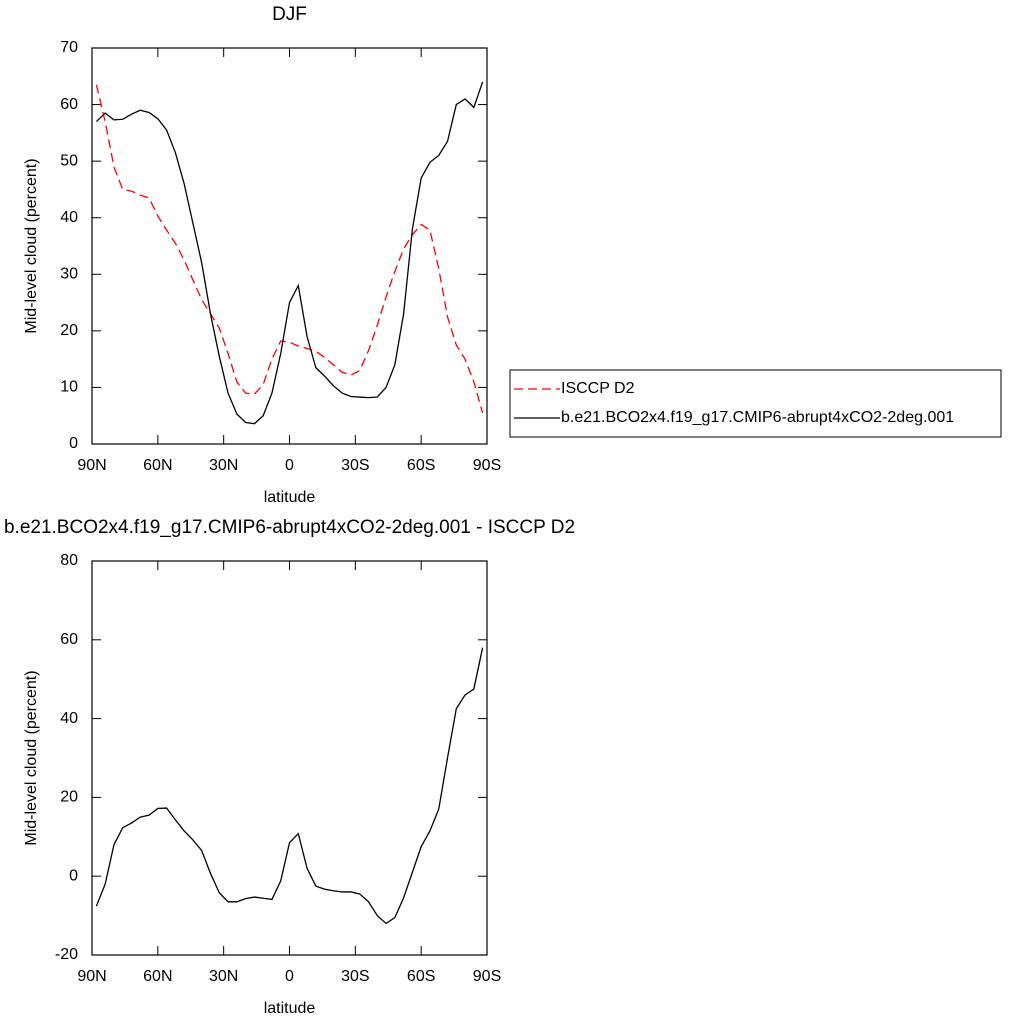 Image resolution: width=1024 pixels, height=1024 pixels. I want to click on y-tick-label: 70, so click(69, 47).